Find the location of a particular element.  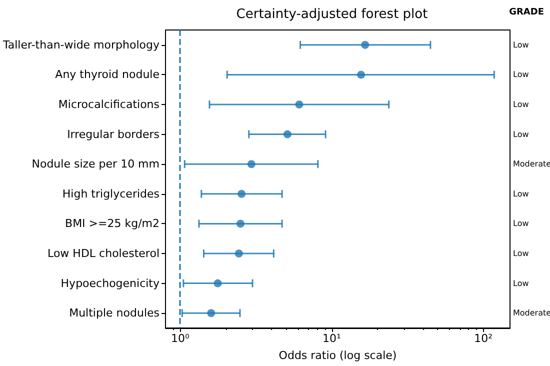

y-tick-label: Microcalcifications is located at coordinates (109, 104).